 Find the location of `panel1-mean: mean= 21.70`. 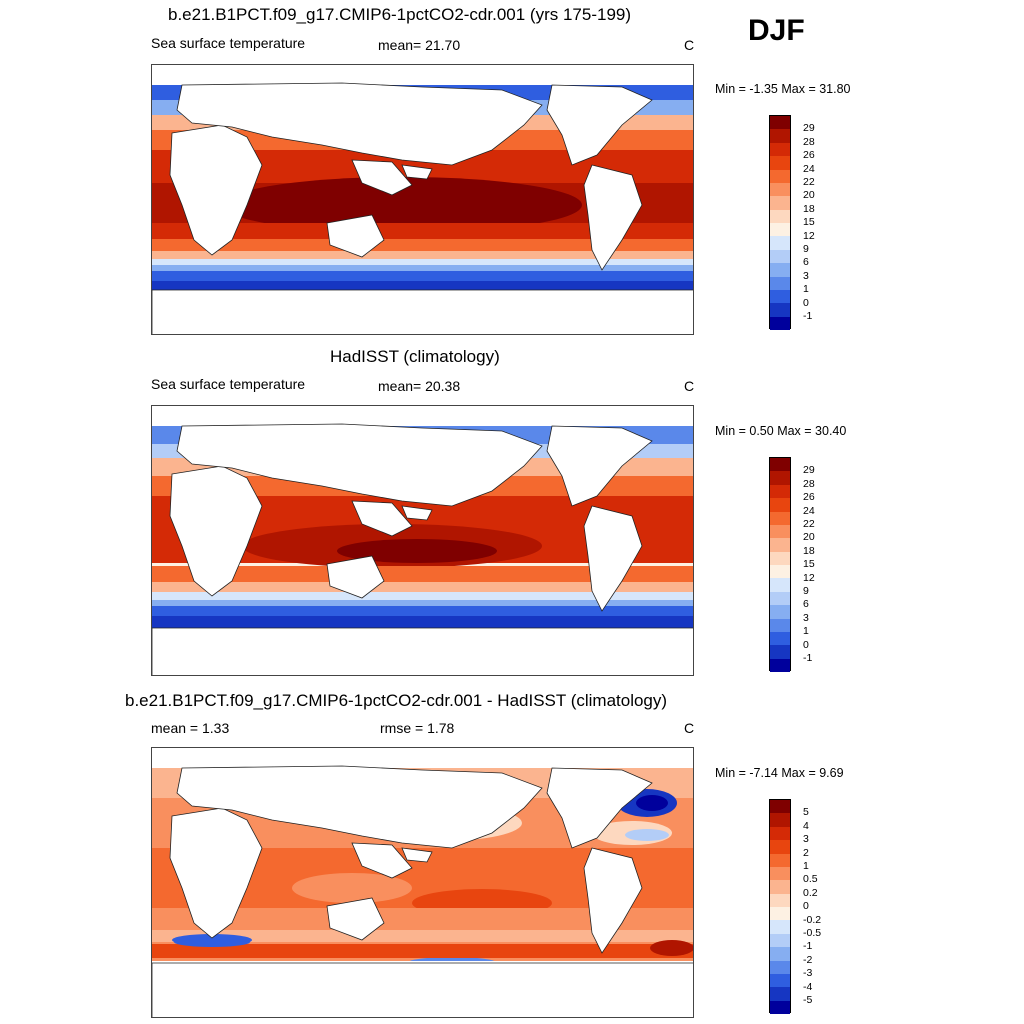

panel1-mean: mean= 21.70 is located at coordinates (419, 45).